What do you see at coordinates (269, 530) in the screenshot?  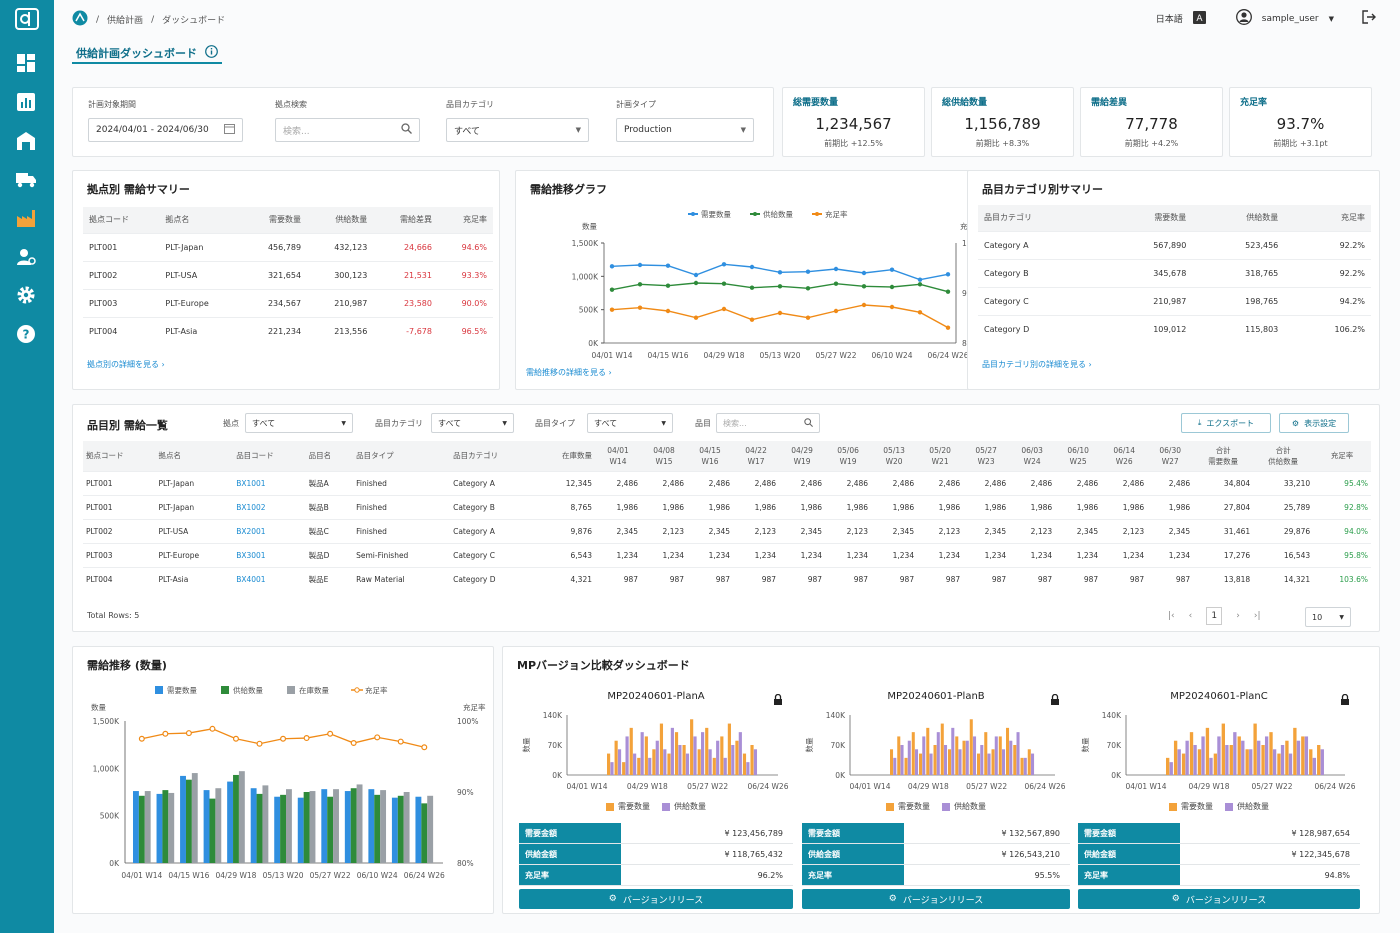 I see `table-cell: BX2001` at bounding box center [269, 530].